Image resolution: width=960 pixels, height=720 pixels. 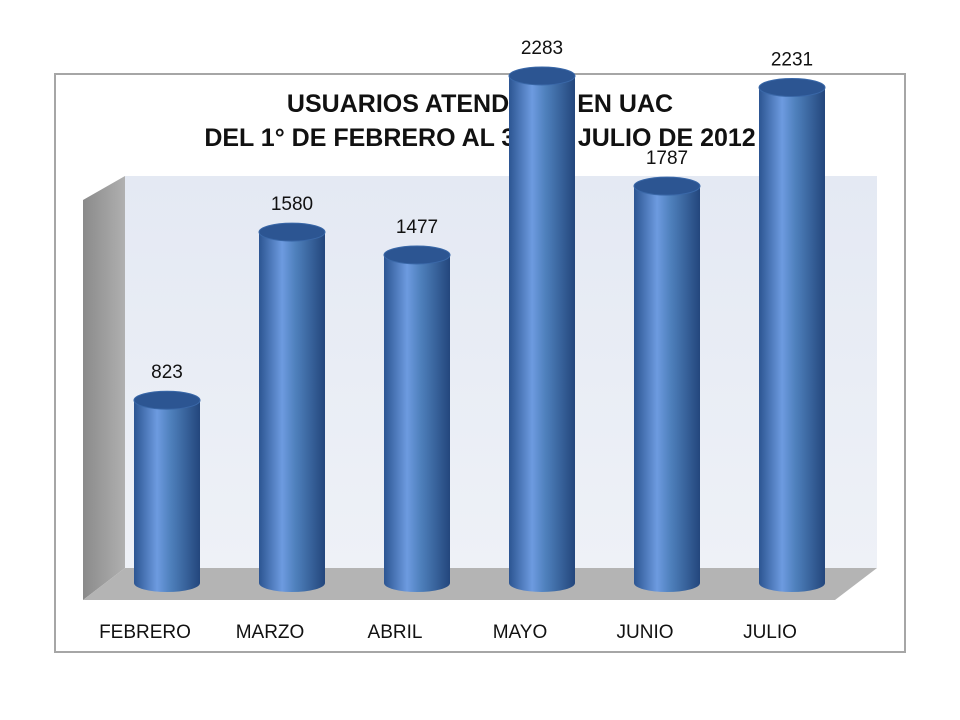 What do you see at coordinates (448, 632) in the screenshot?
I see `category-labels: FEBRERO MARZO ABRIL MAYO JUNIO JULIO` at bounding box center [448, 632].